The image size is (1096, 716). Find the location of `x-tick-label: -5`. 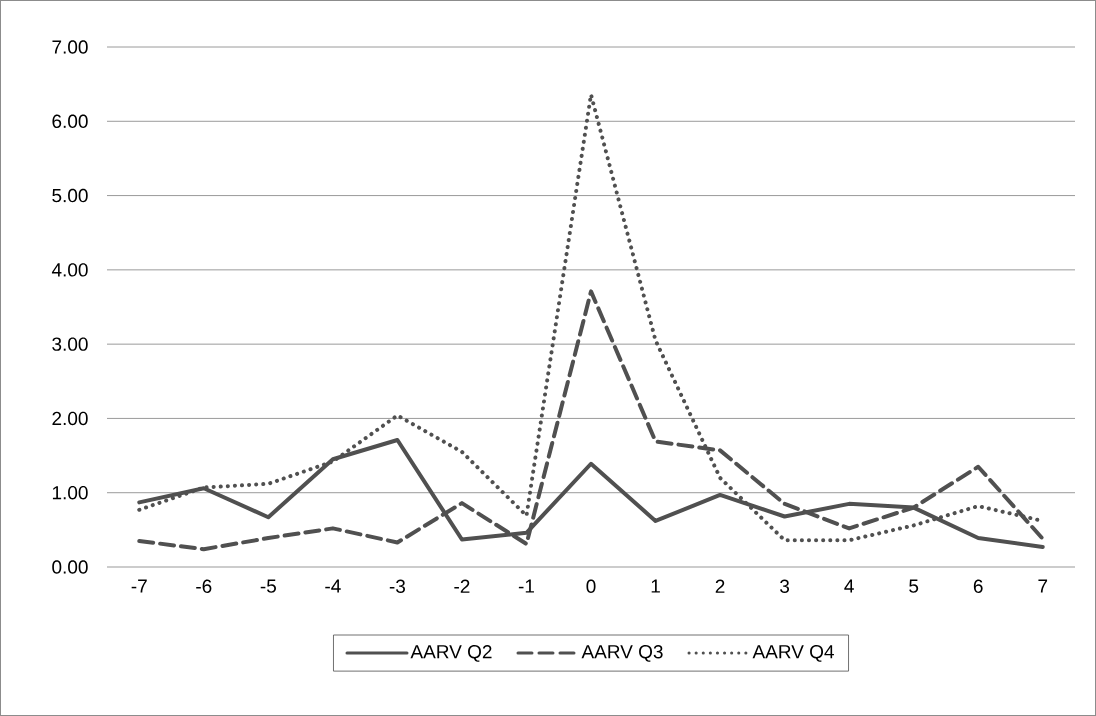

x-tick-label: -5 is located at coordinates (268, 586).